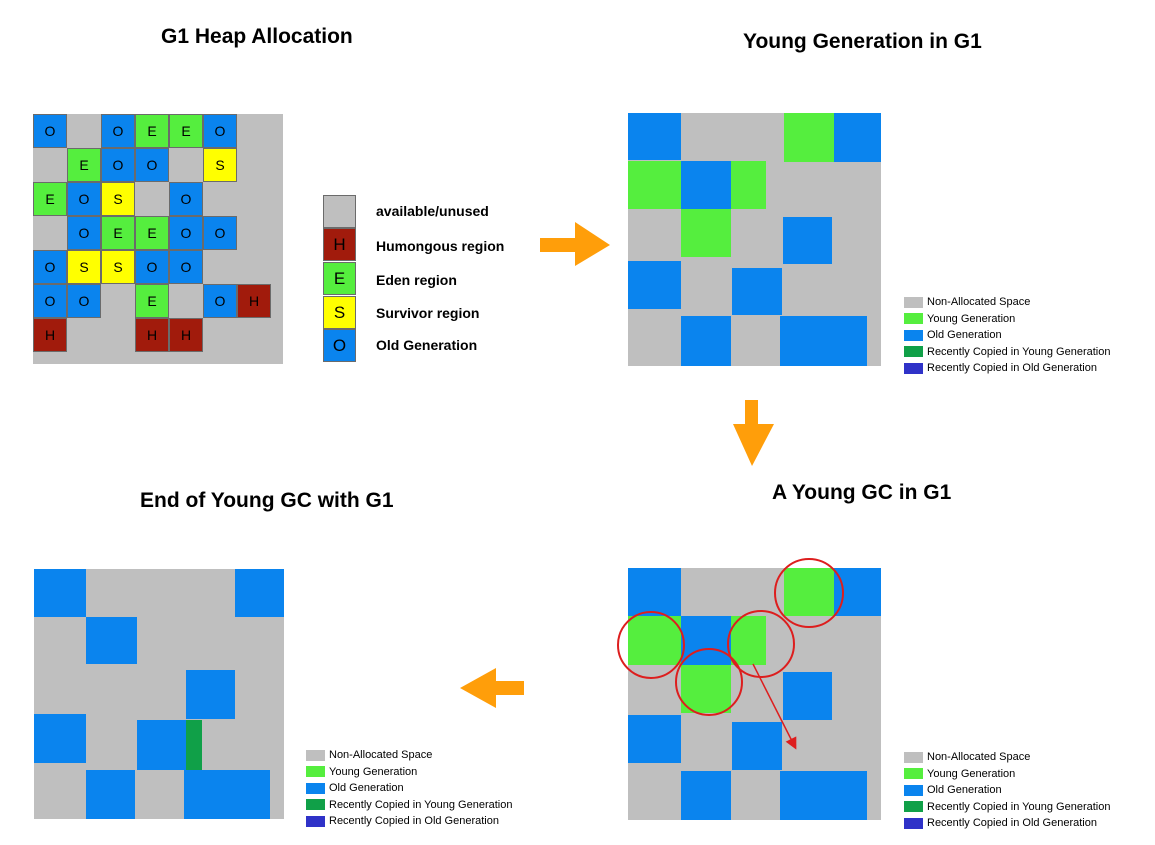 This screenshot has width=1155, height=845. I want to click on copy-arrow-icon, so click(774, 706).